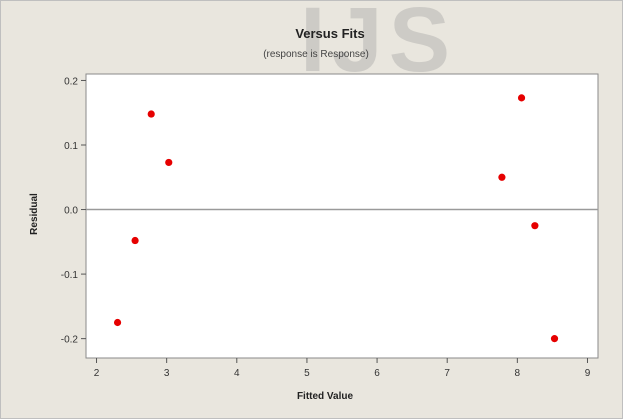 This screenshot has width=623, height=419. Describe the element at coordinates (70, 275) in the screenshot. I see `y-tick-label: -0.1` at that location.